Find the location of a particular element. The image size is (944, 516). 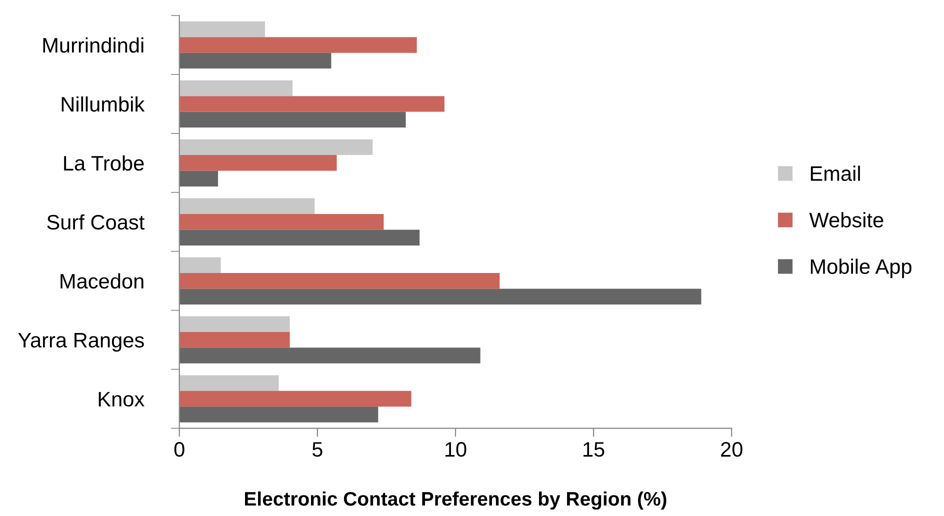

y-tick-label: Knox is located at coordinates (121, 399).